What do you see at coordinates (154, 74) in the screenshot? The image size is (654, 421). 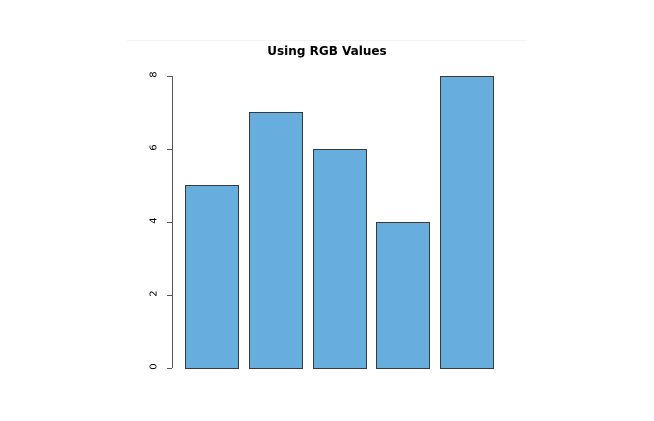 I see `y-tick-label-8: 8` at bounding box center [154, 74].